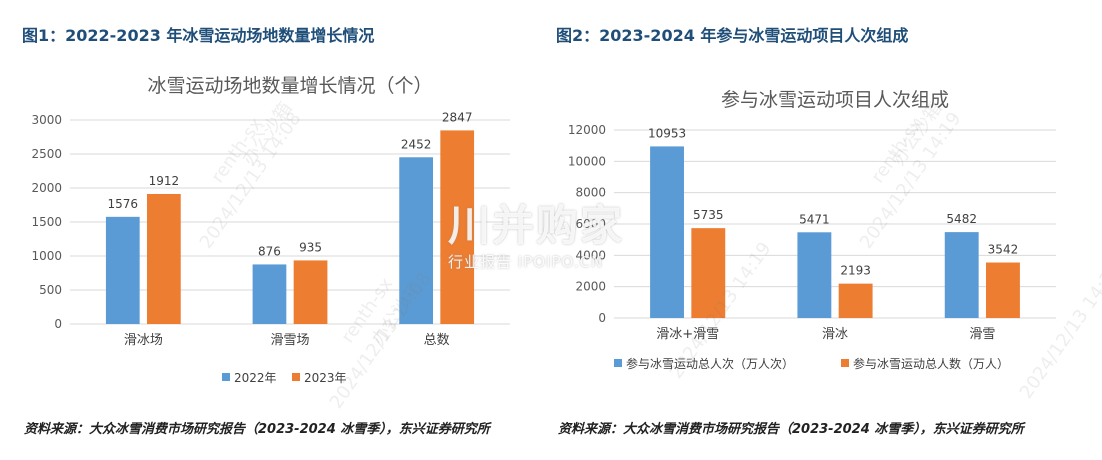 The width and height of the screenshot is (1102, 460). Describe the element at coordinates (931, 363) in the screenshot. I see `legend-label: 参与冰雪运动总人数（万人）` at that location.